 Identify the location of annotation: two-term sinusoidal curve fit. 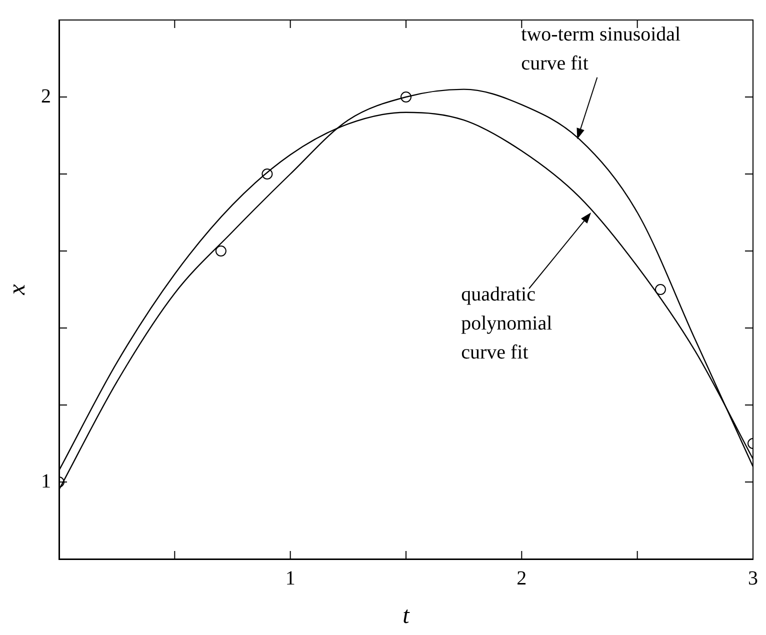
(601, 48).